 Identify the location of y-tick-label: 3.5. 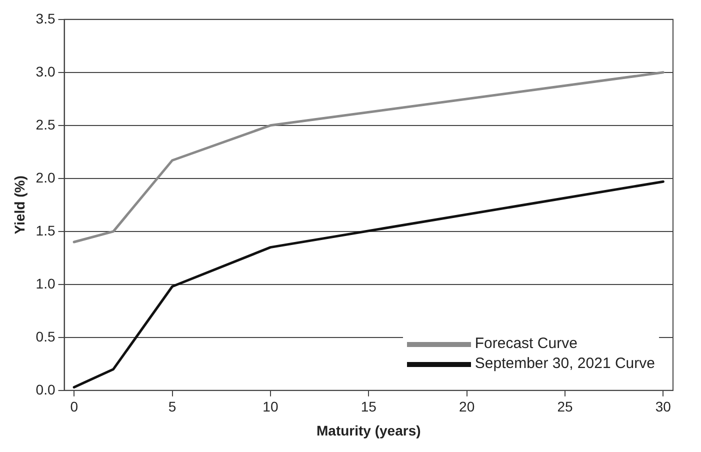
(46, 18).